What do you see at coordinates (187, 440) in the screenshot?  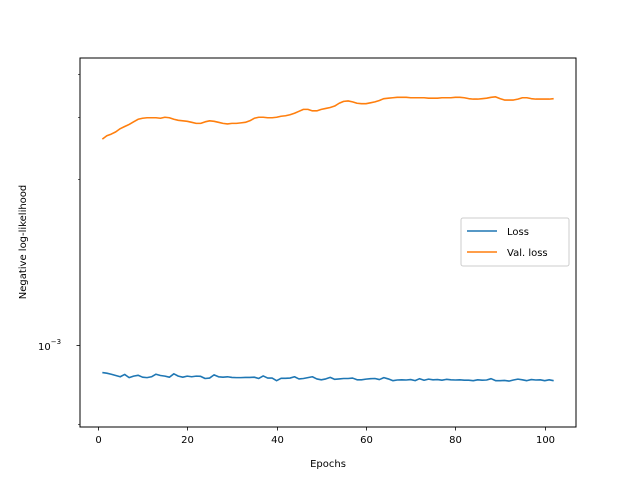 I see `x-tick-label: 20` at bounding box center [187, 440].